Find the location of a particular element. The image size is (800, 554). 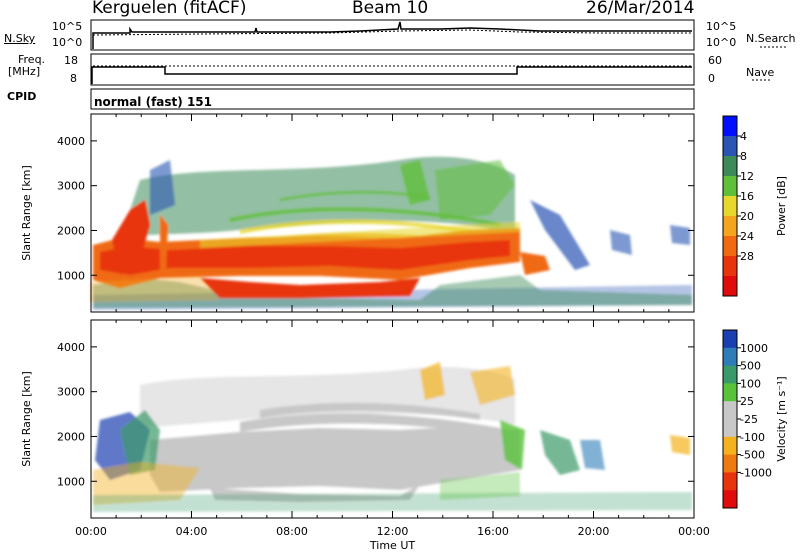

x-tick-label: 08:00 is located at coordinates (292, 531).